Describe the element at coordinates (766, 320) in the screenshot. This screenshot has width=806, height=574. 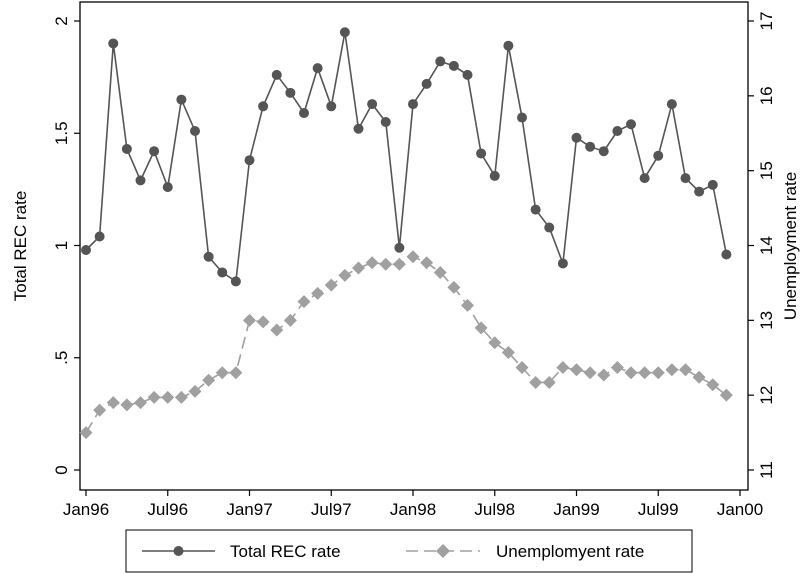
I see `right-tick-label: 13` at that location.